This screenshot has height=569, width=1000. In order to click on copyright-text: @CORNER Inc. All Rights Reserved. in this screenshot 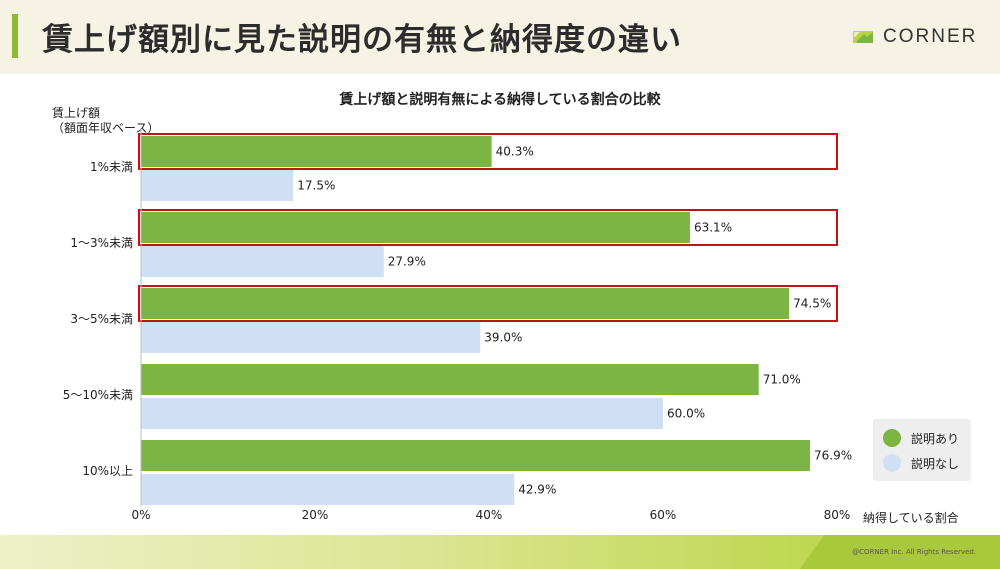, I will do `click(914, 552)`.